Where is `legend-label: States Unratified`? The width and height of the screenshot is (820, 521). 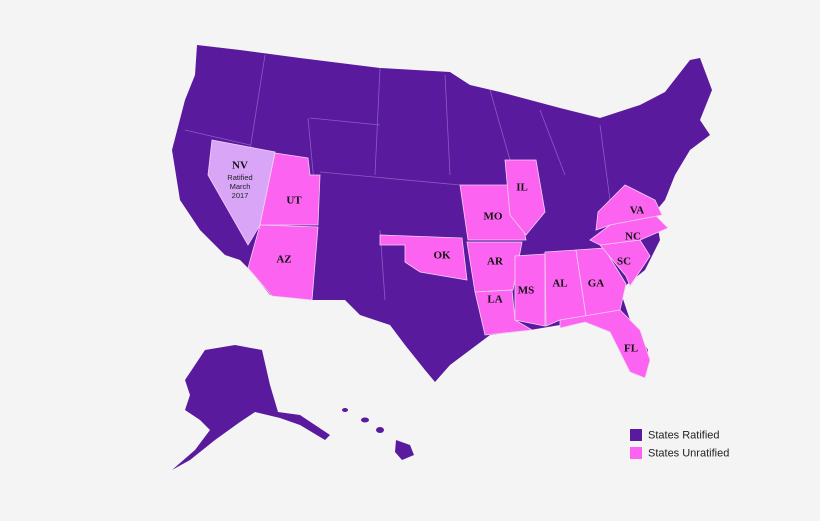
legend-label: States Unratified is located at coordinates (688, 453).